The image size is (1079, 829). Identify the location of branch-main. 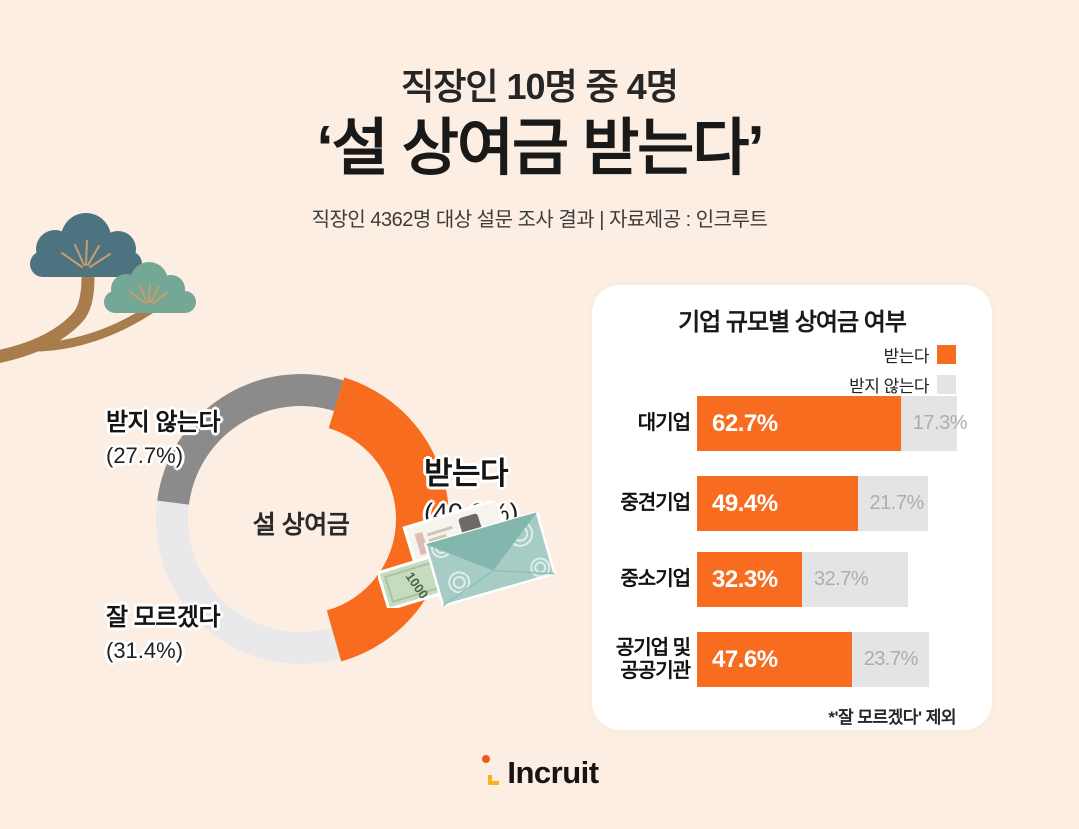
(47, 317).